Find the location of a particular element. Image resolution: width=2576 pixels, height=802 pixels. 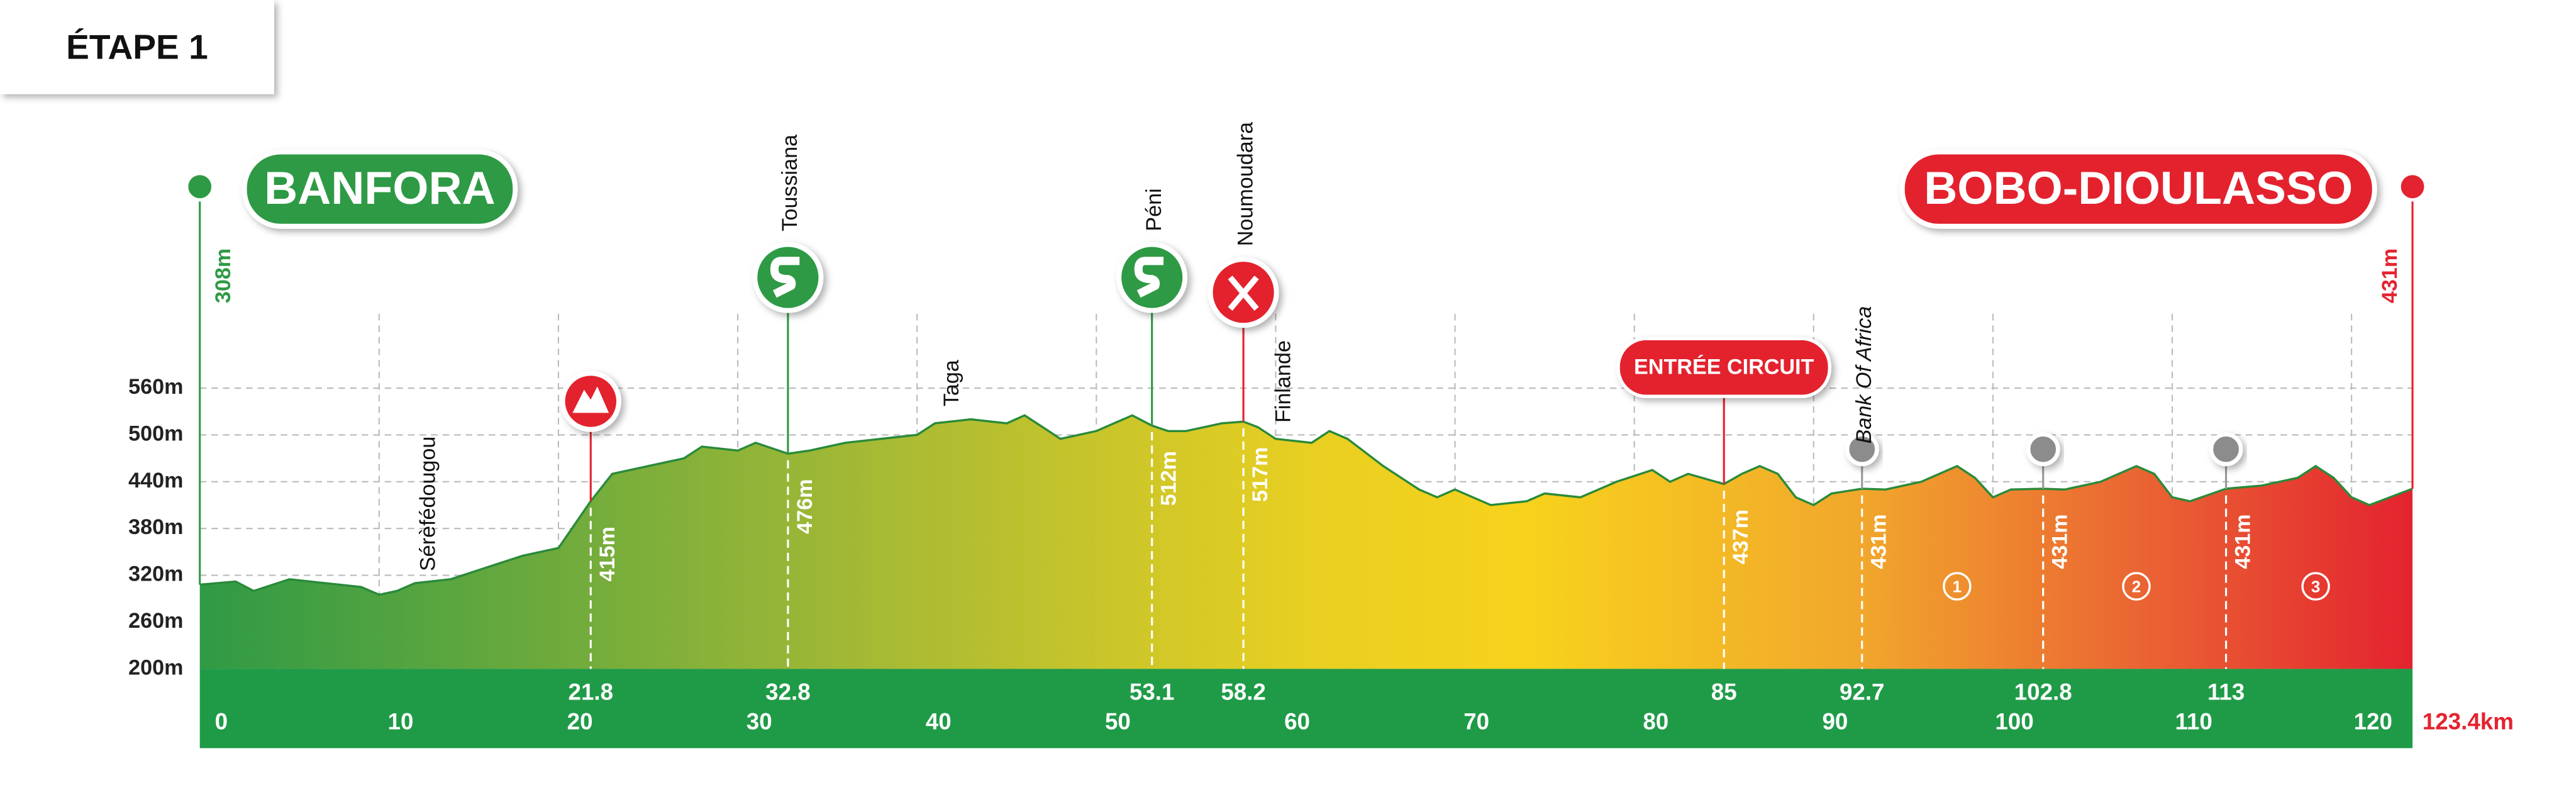

km-label: 113 is located at coordinates (2226, 692).